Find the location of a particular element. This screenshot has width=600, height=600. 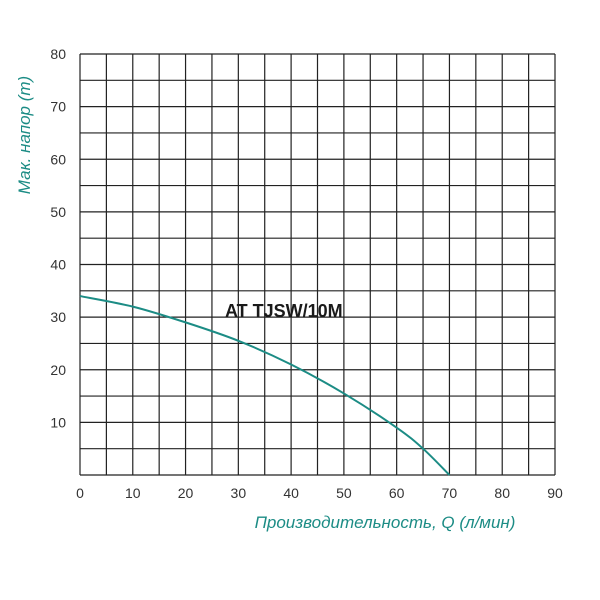

y-tick-label: 10 is located at coordinates (58, 422).